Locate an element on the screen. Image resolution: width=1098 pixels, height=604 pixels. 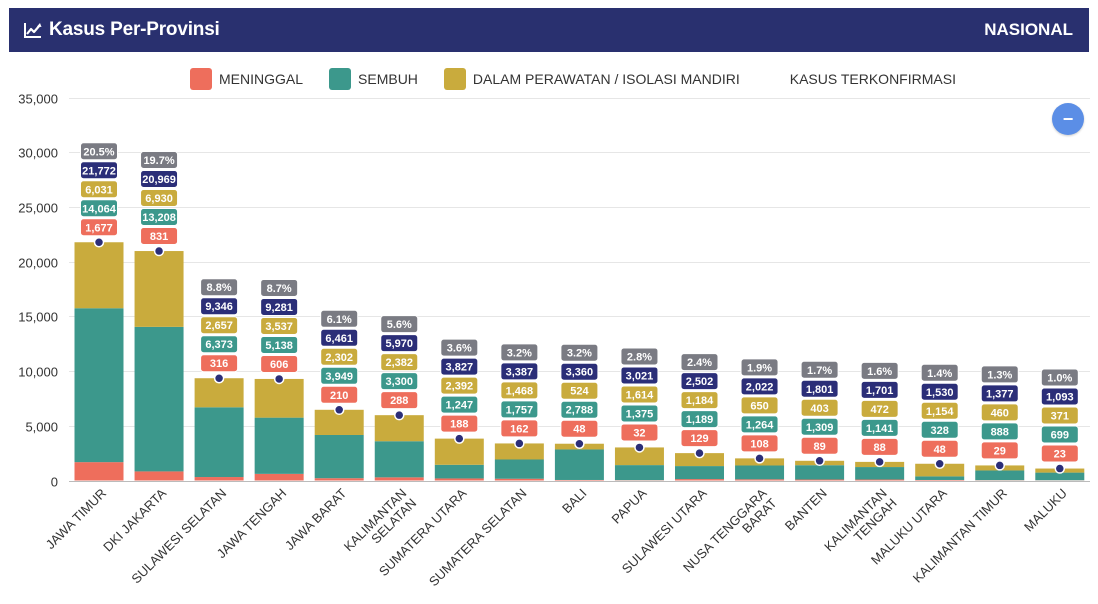
label-perawatan-text: 2,302 is located at coordinates (339, 358).